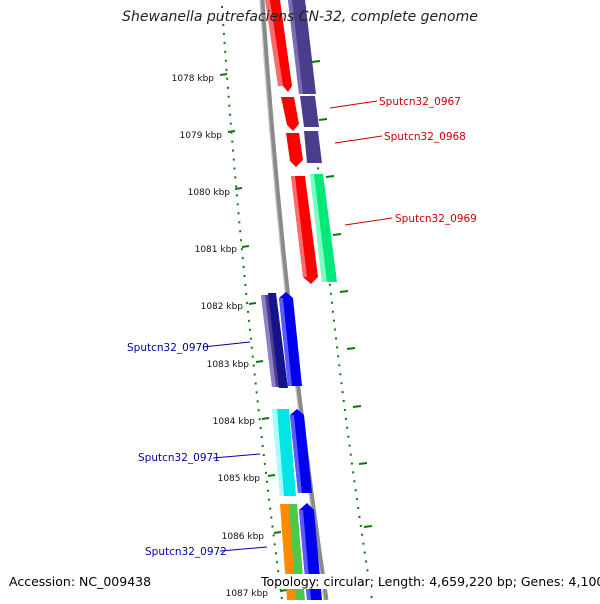  What do you see at coordinates (247, 594) in the screenshot?
I see `kbp-label-1087: 1087 kbp` at bounding box center [247, 594].